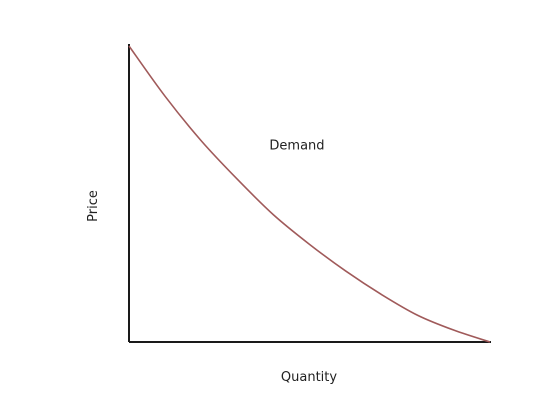  Describe the element at coordinates (309, 377) in the screenshot. I see `x-axis-label: Quantity` at that location.